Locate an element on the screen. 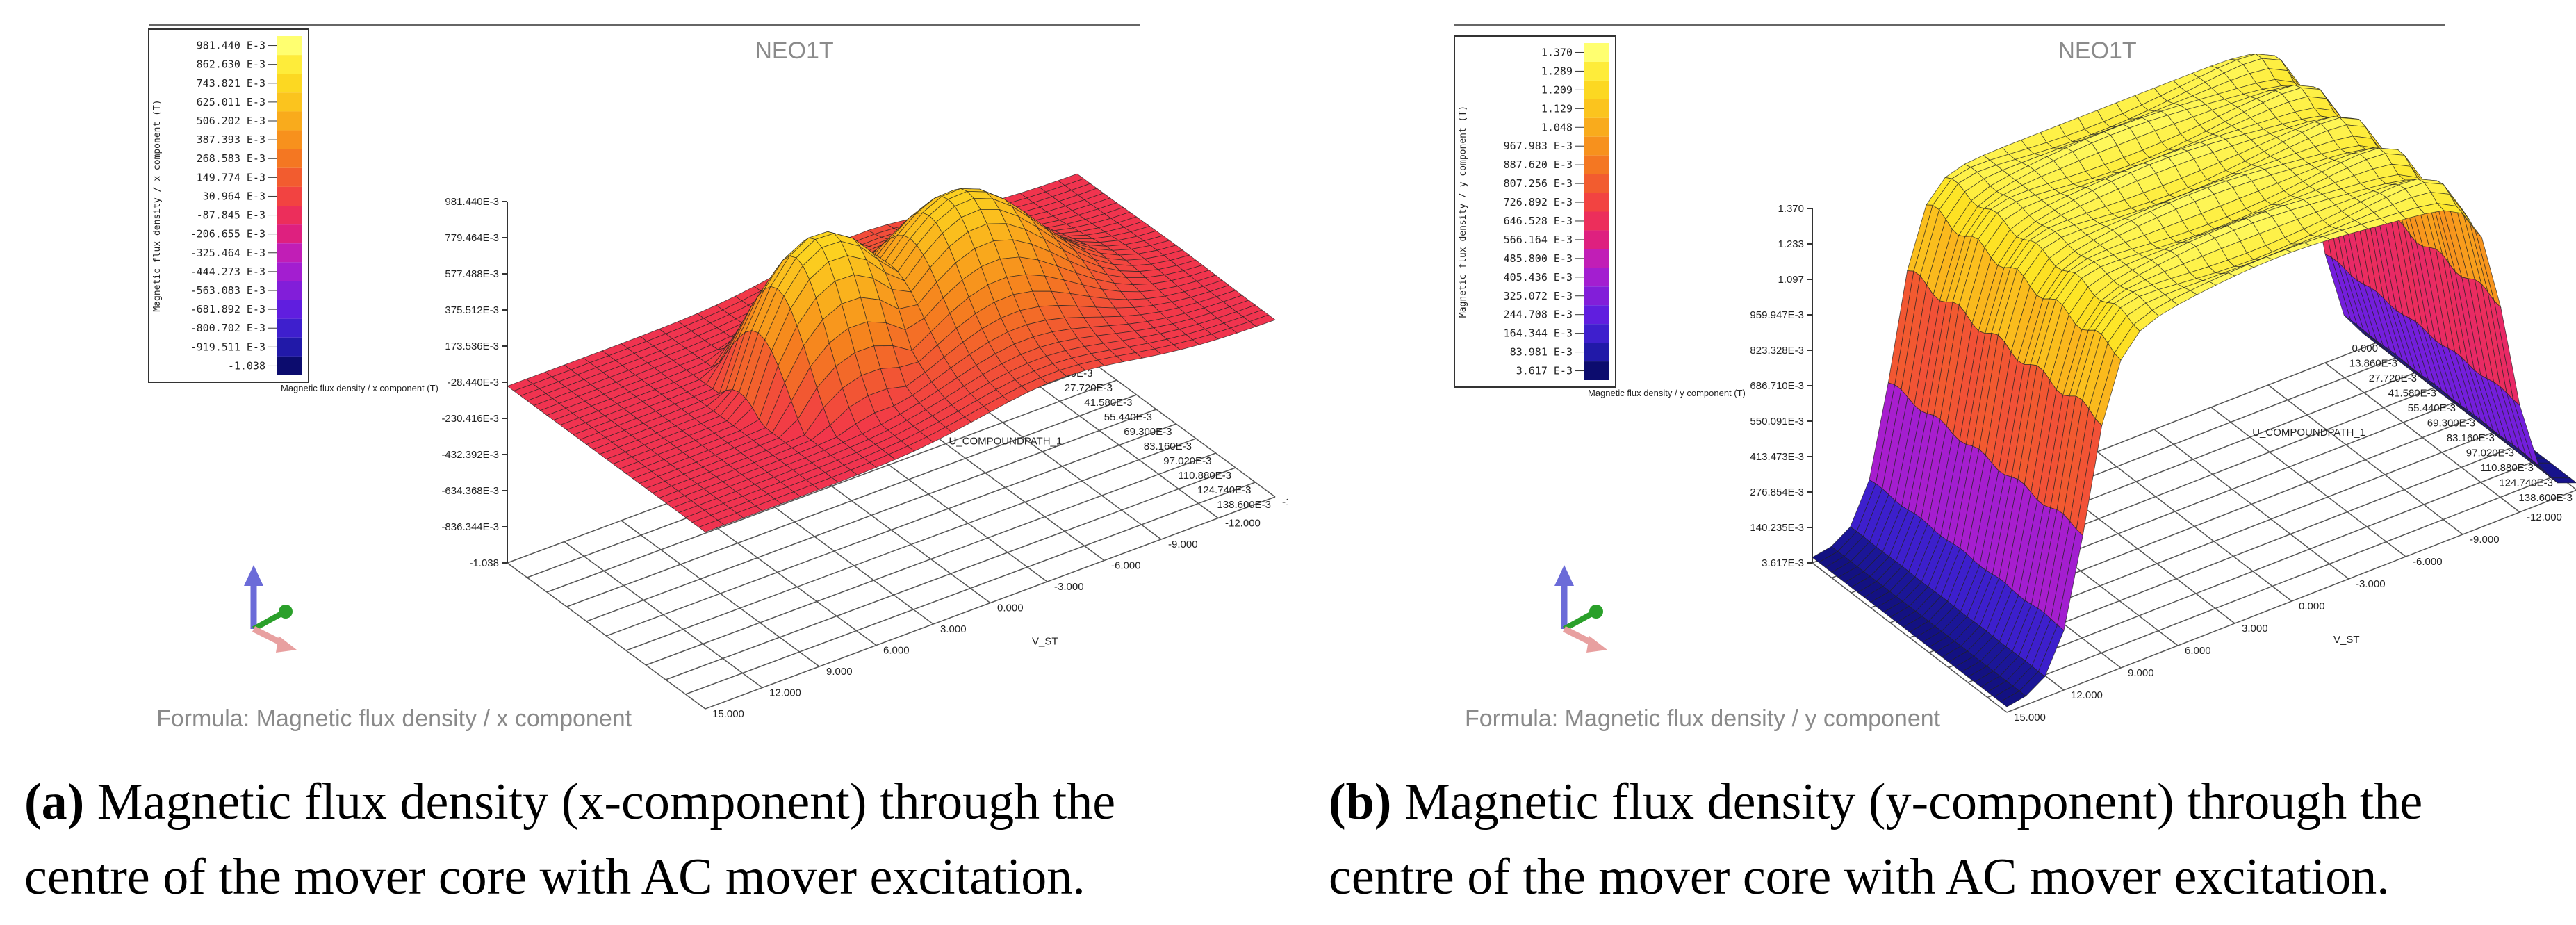 Image resolution: width=2576 pixels, height=925 pixels. legend-value: 3.617 E-3 is located at coordinates (1544, 371).